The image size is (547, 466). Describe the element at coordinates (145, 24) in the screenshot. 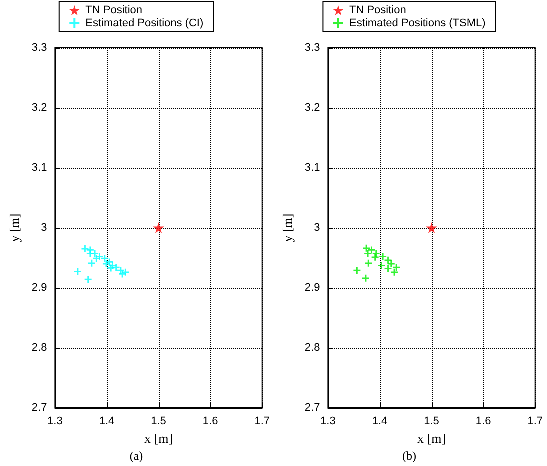

I see `legend-label: Estimated Positions (CI)` at that location.